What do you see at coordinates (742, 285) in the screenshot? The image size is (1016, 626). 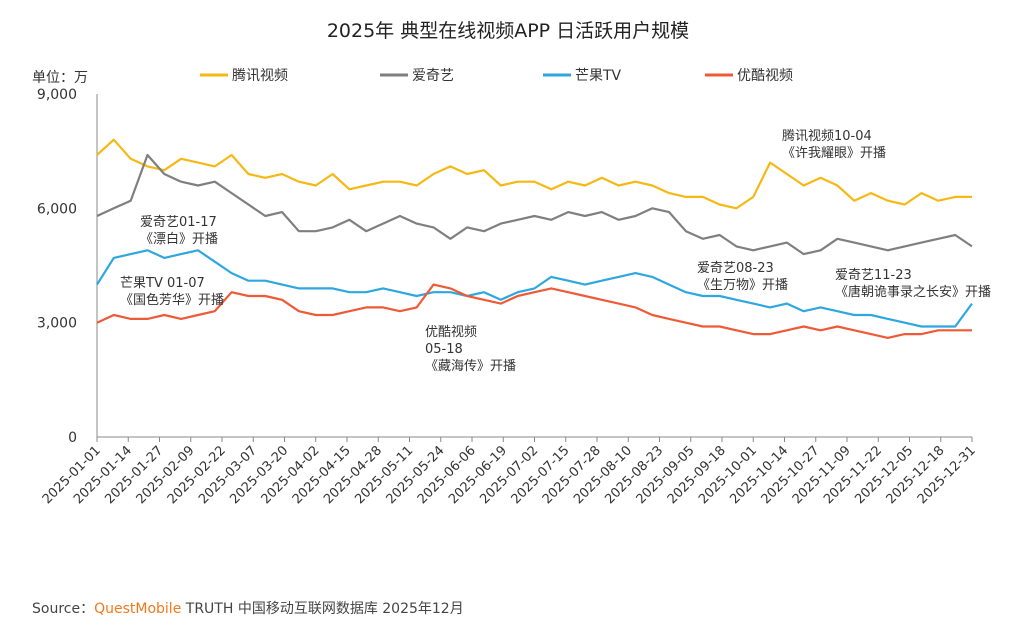 I see `annotation: 《生万物》开播` at bounding box center [742, 285].